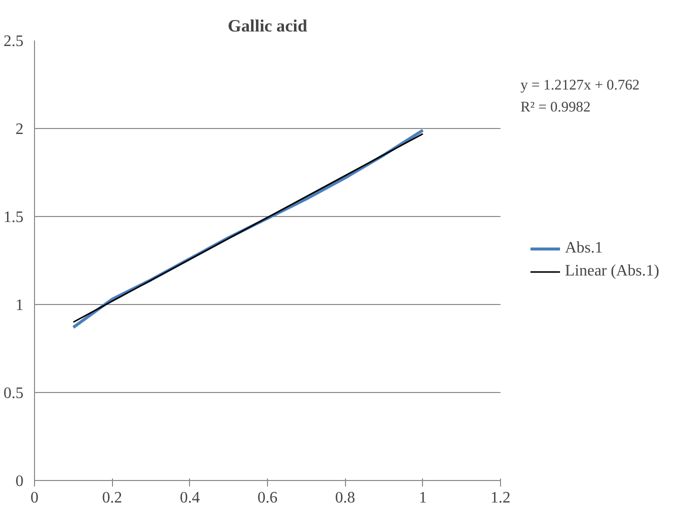  Describe the element at coordinates (190, 498) in the screenshot. I see `x-tick-label: 0.4` at that location.